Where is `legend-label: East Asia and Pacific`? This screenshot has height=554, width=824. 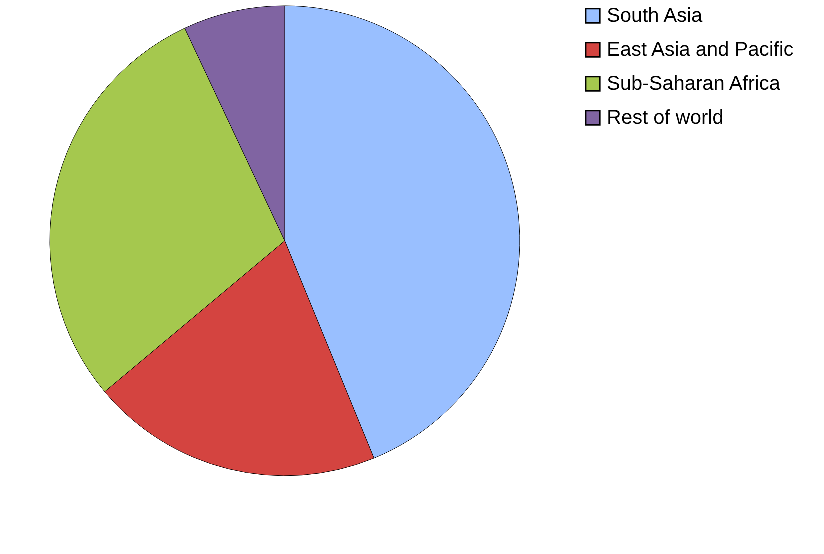 legend-label: East Asia and Pacific is located at coordinates (700, 50).